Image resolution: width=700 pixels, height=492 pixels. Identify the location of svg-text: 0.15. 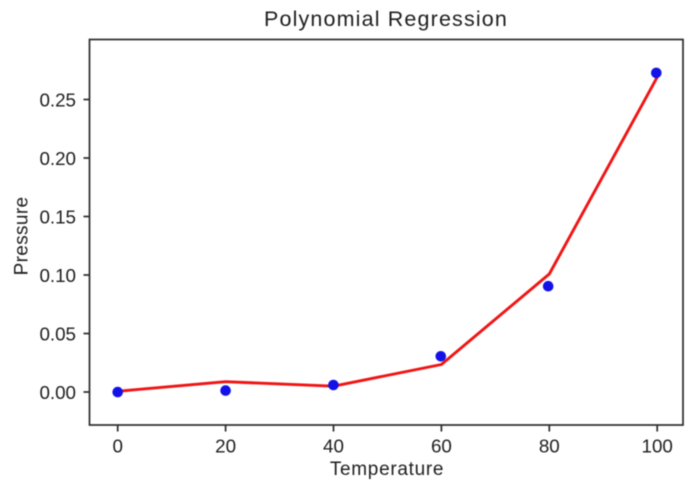
(57, 216).